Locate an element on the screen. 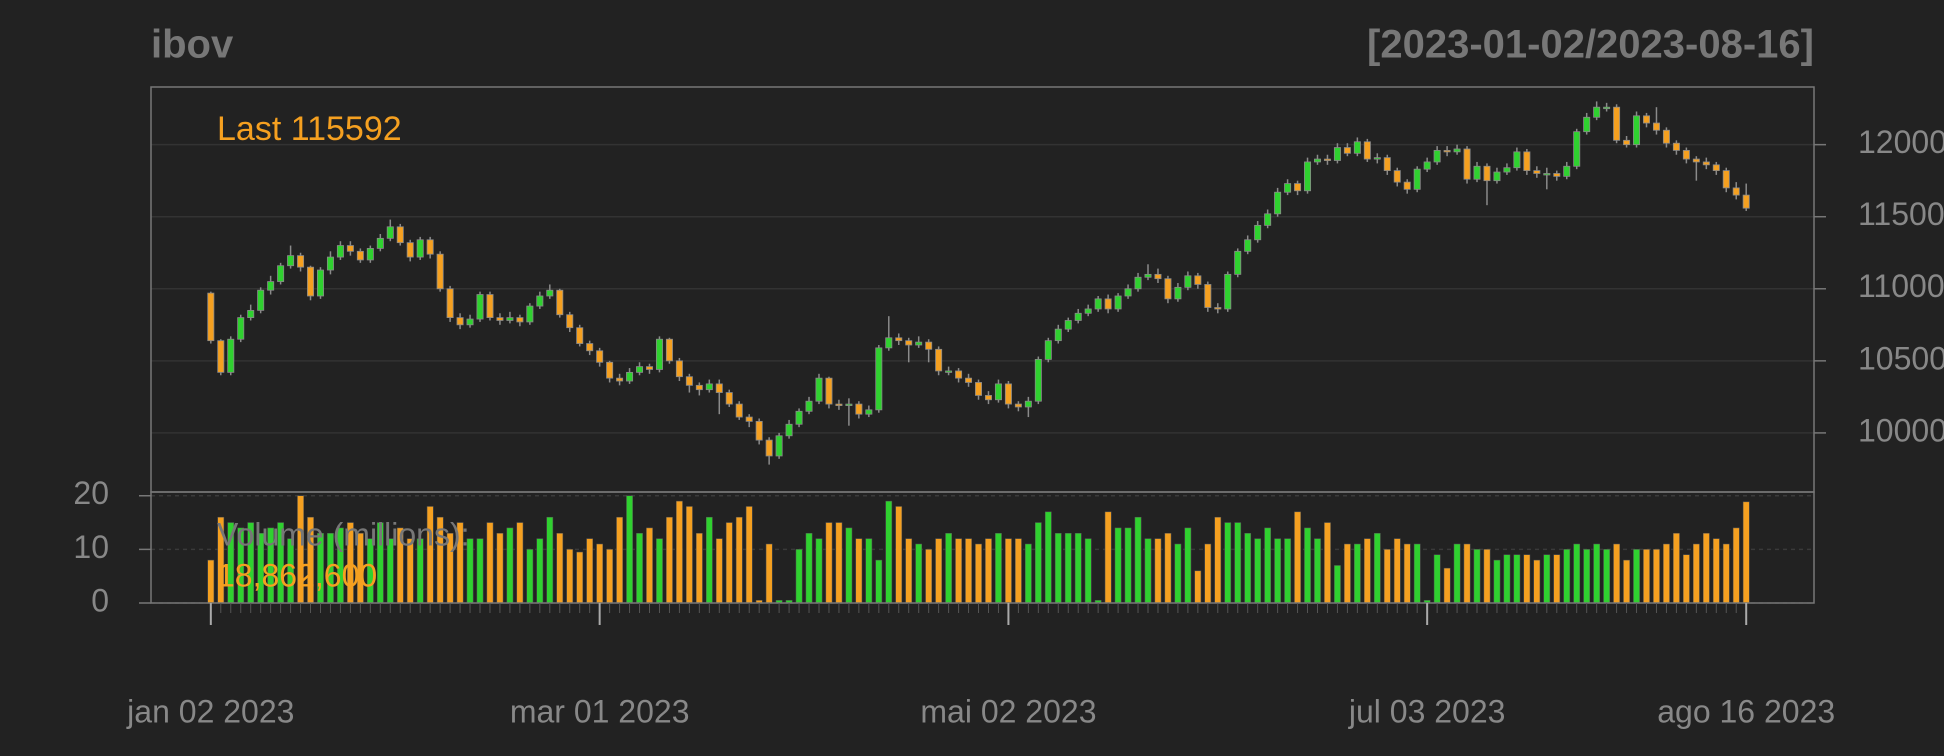 Image resolution: width=1944 pixels, height=756 pixels. x-tick-label: ago 16 2023 is located at coordinates (1746, 711).